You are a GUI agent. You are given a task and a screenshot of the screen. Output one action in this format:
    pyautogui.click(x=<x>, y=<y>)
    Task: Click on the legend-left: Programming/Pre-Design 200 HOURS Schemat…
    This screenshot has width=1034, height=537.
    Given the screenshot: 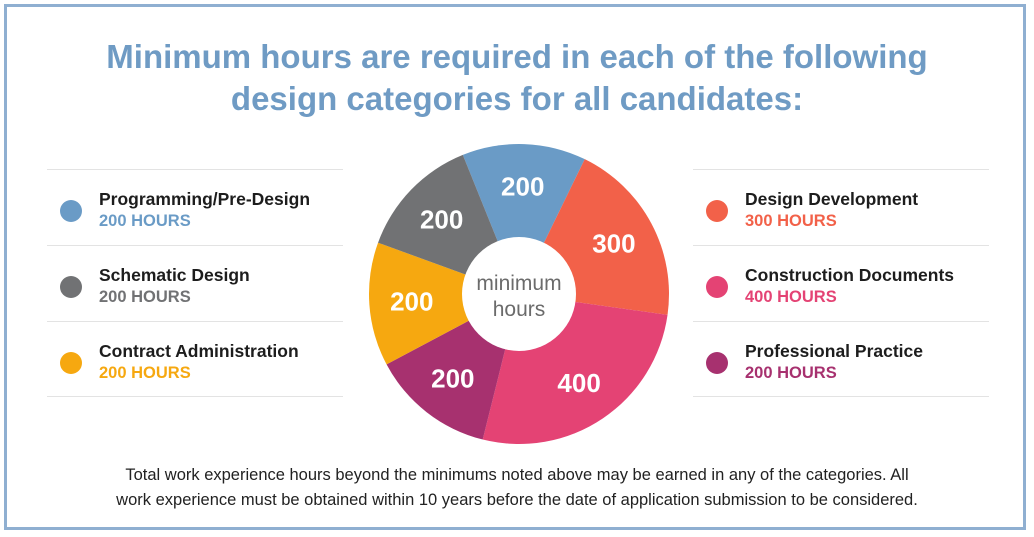 What is the action you would take?
    pyautogui.click(x=195, y=283)
    